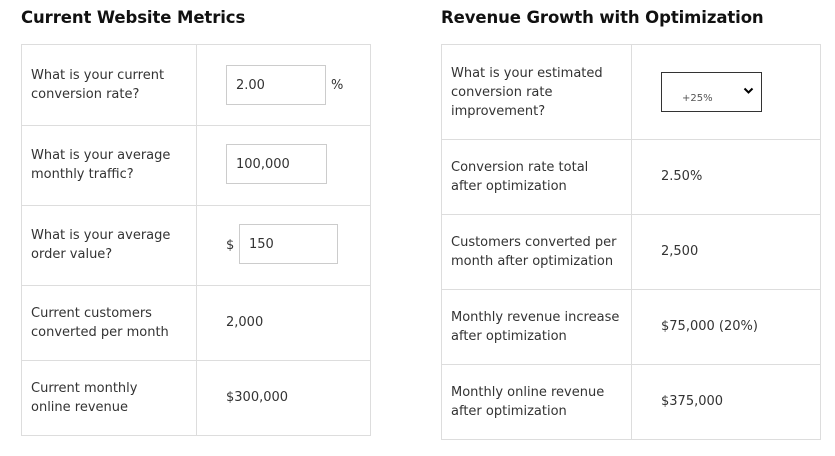 This screenshot has height=456, width=835. What do you see at coordinates (709, 326) in the screenshot?
I see `revenue-increase-value: $75,000 (20%)` at bounding box center [709, 326].